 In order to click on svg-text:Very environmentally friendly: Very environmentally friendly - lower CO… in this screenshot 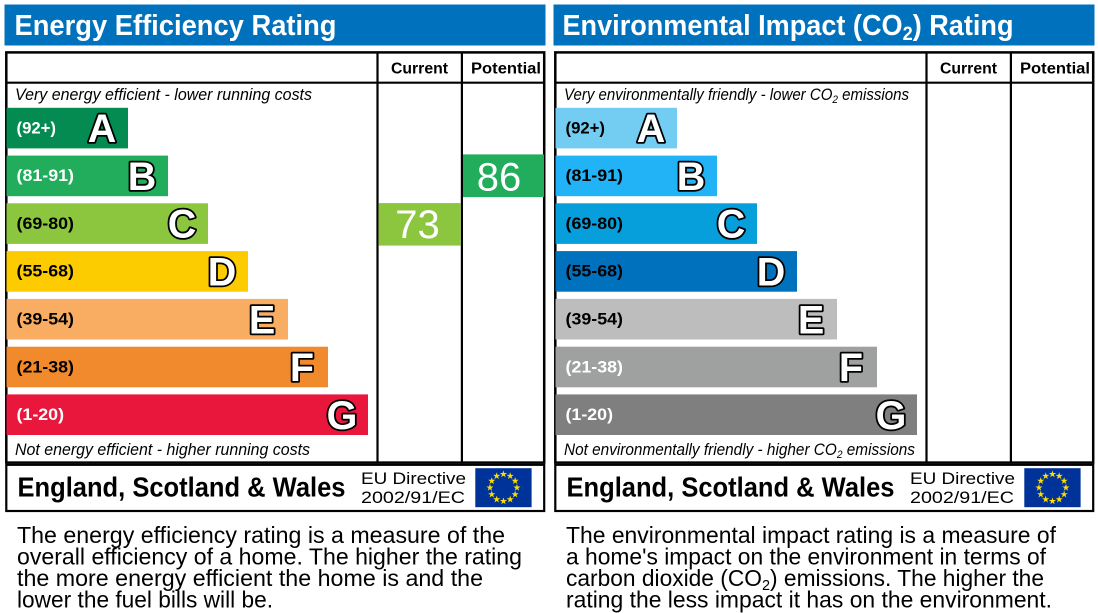, I will do `click(736, 96)`.